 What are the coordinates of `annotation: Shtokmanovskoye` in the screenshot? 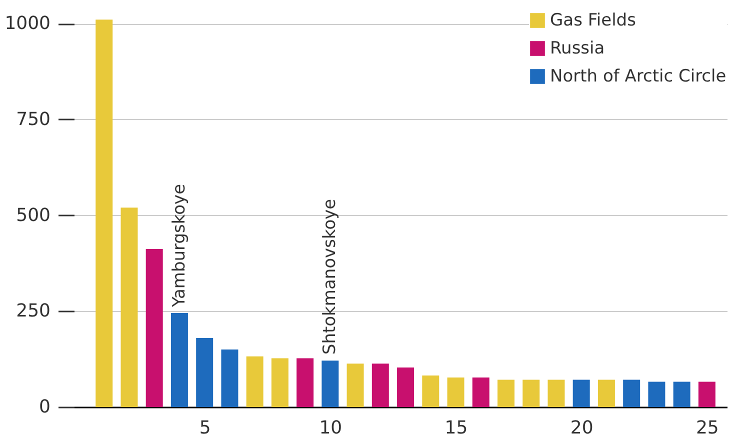 It's located at (330, 276).